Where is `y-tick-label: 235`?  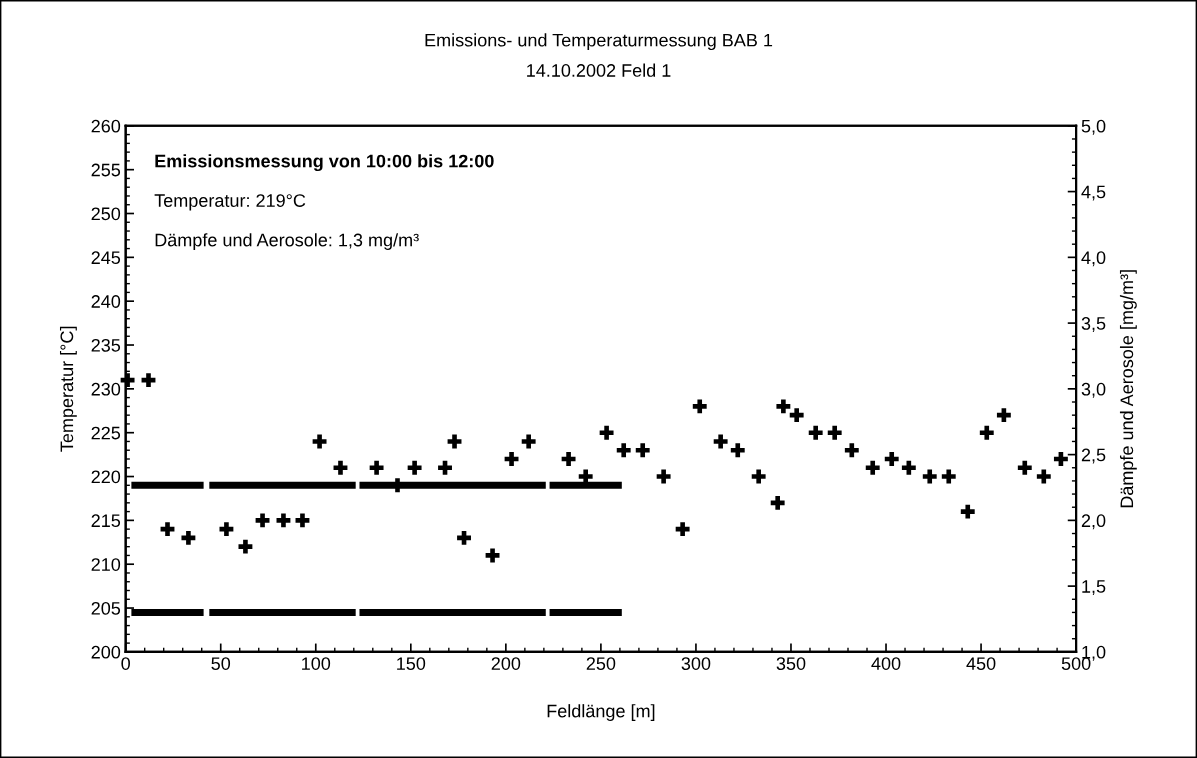
y-tick-label: 235 is located at coordinates (106, 345).